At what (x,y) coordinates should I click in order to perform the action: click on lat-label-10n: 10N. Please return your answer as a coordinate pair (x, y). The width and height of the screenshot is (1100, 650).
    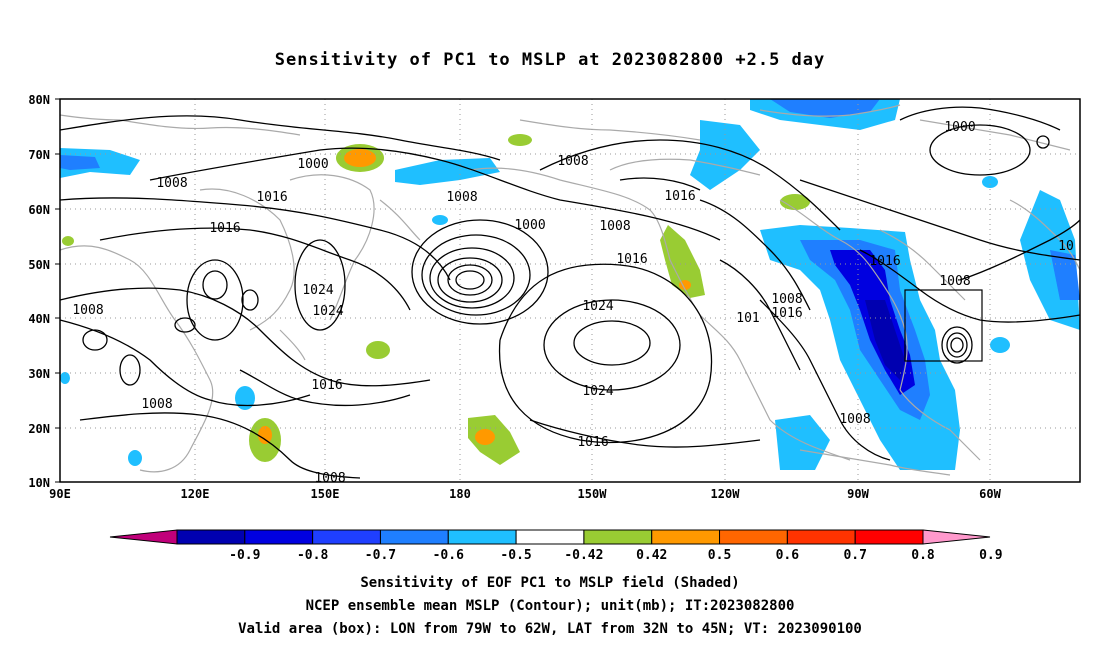
    Looking at the image, I should click on (39, 483).